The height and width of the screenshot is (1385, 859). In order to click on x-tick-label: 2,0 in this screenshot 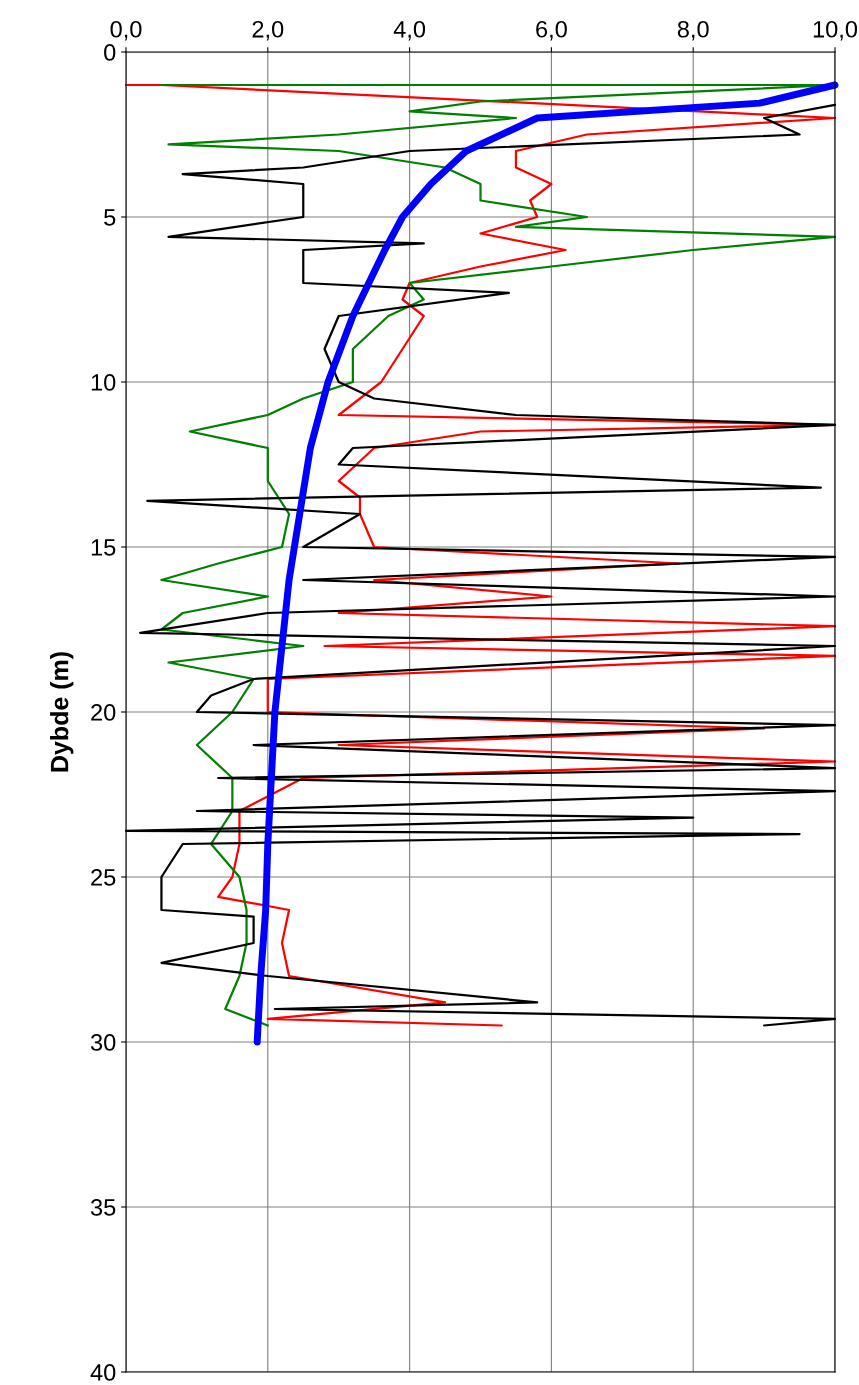, I will do `click(268, 30)`.